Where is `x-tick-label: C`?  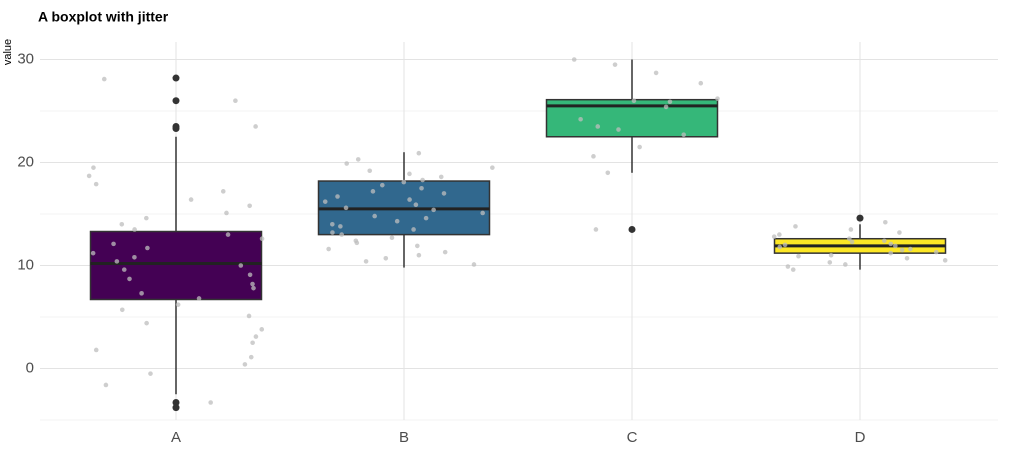 x-tick-label: C is located at coordinates (632, 437).